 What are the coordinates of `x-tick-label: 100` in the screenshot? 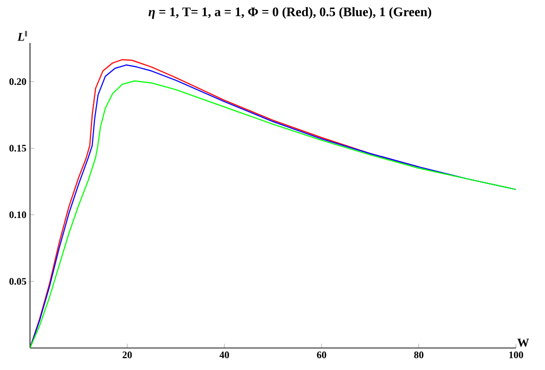 It's located at (516, 355).